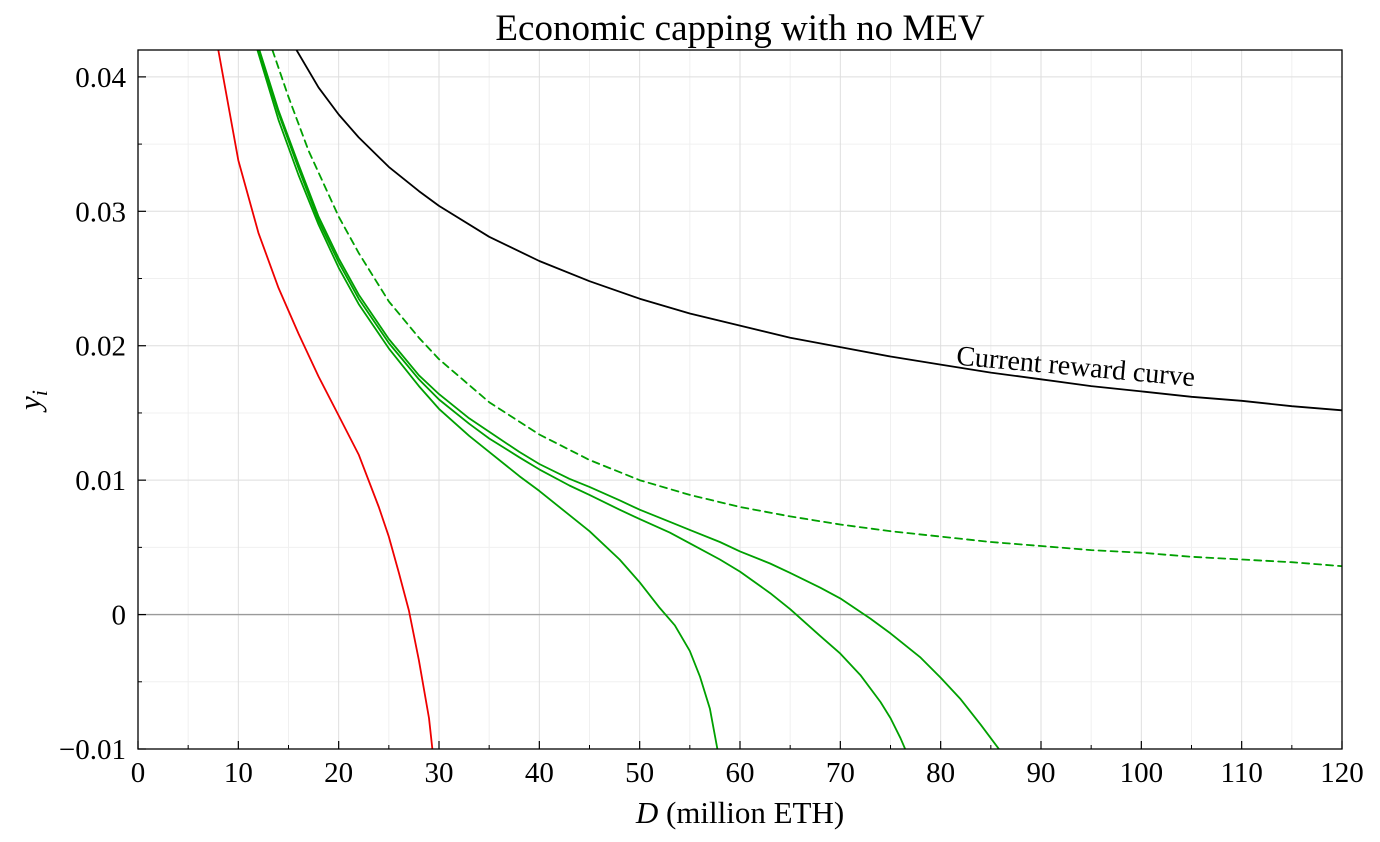 The width and height of the screenshot is (1380, 842). I want to click on y-tick-label: 0.03, so click(100, 212).